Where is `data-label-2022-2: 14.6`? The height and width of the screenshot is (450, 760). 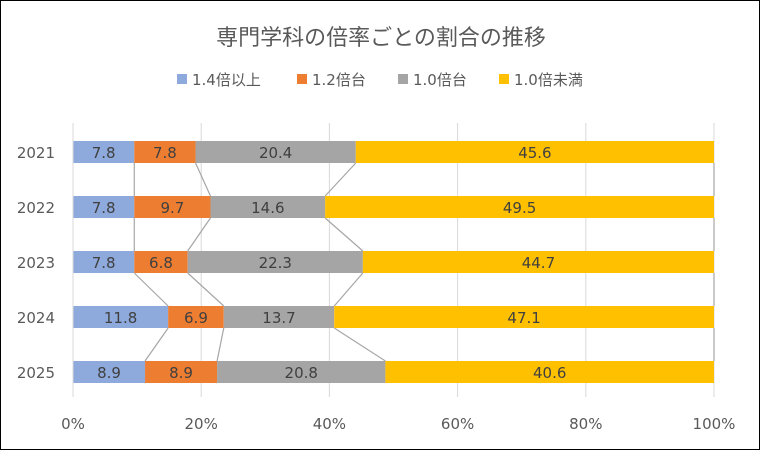 data-label-2022-2: 14.6 is located at coordinates (267, 208).